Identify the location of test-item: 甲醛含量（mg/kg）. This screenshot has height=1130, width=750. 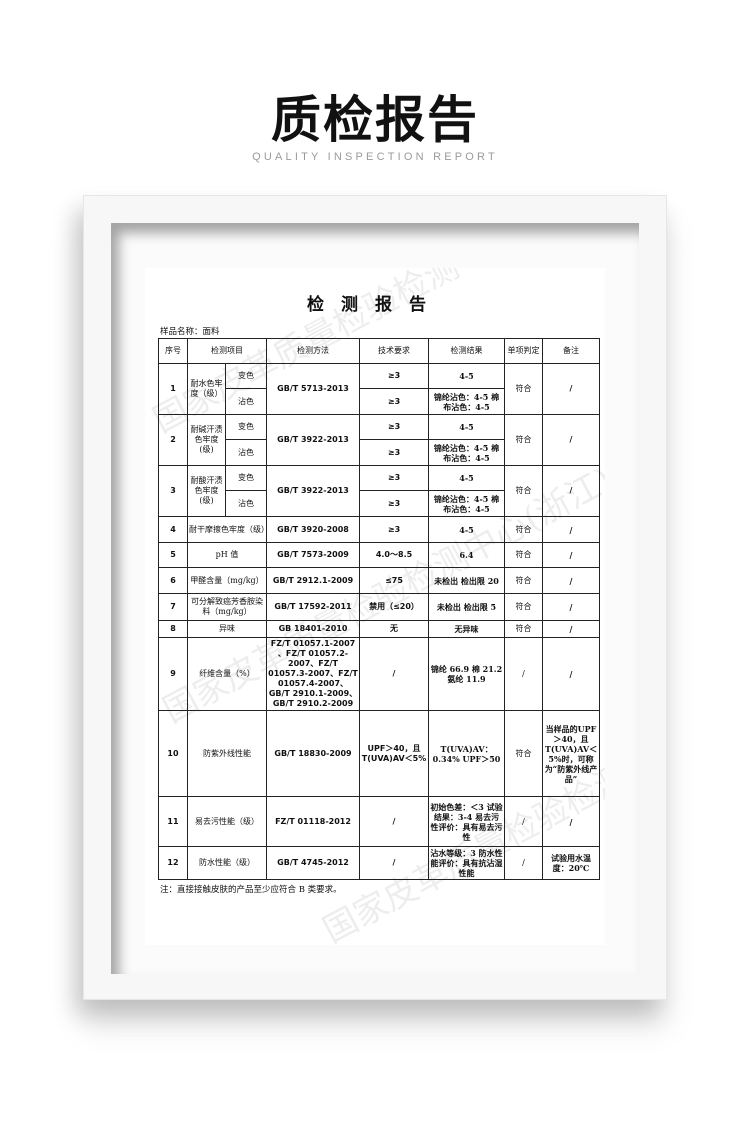
(227, 580).